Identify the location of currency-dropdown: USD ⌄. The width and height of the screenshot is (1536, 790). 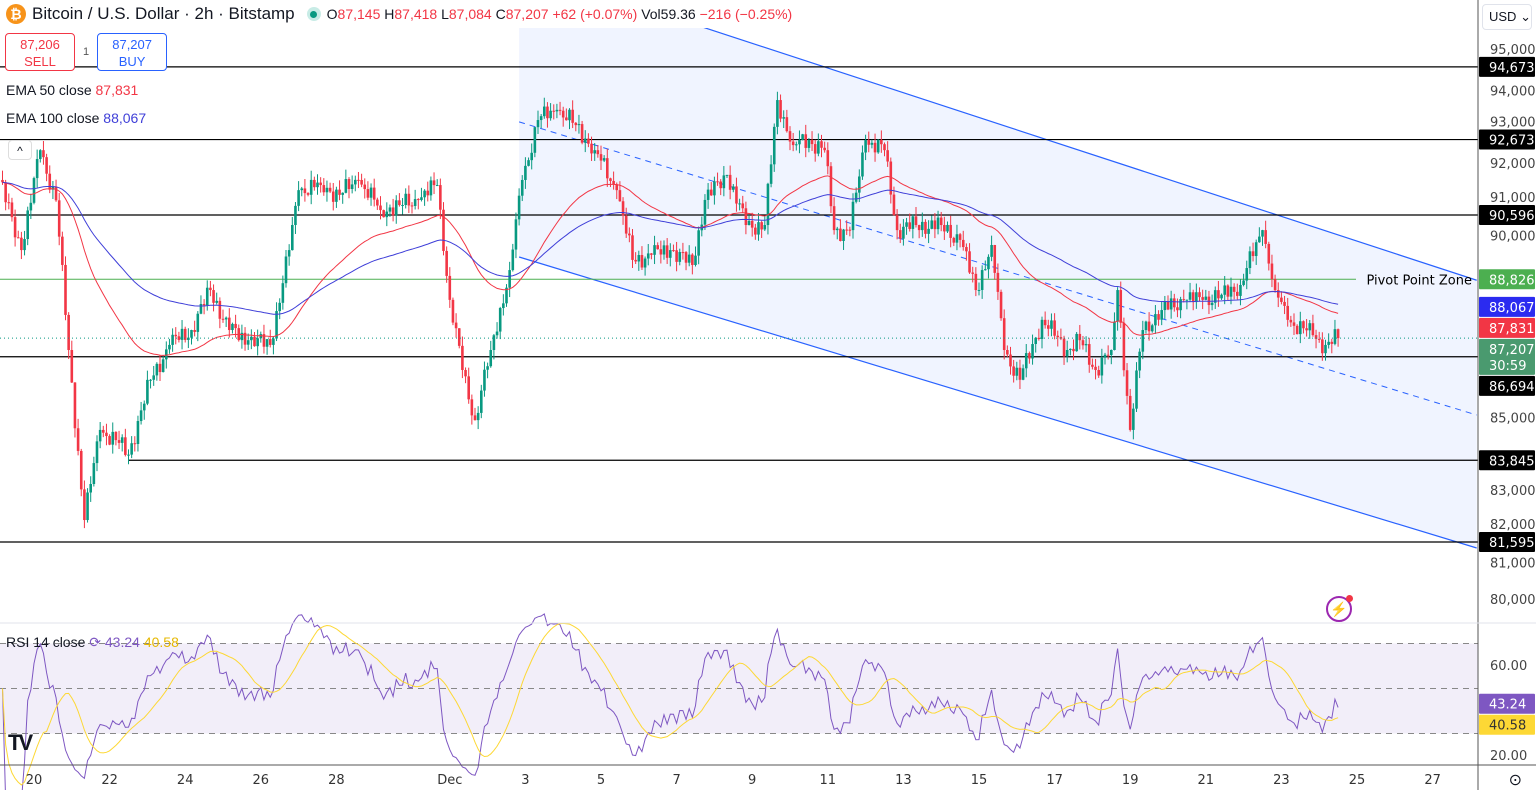
(1507, 17).